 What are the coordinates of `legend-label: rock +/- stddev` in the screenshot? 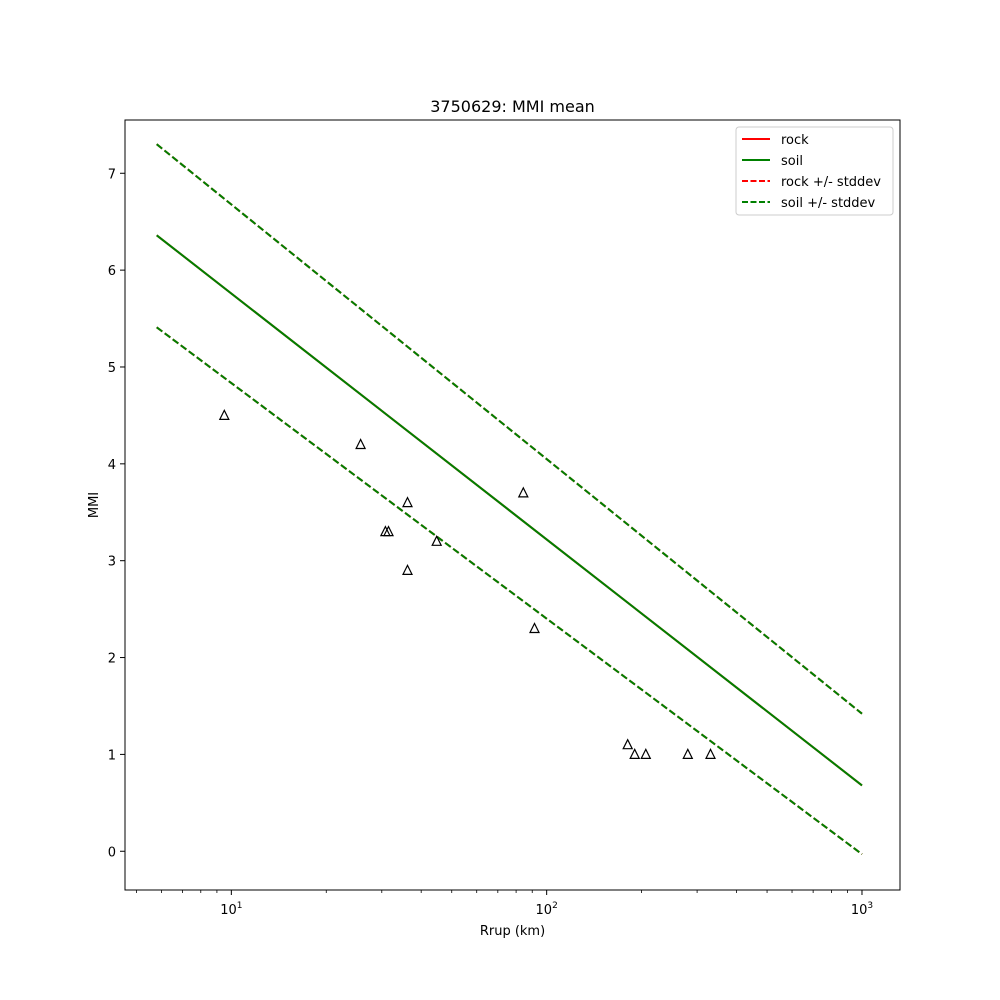 It's located at (831, 182).